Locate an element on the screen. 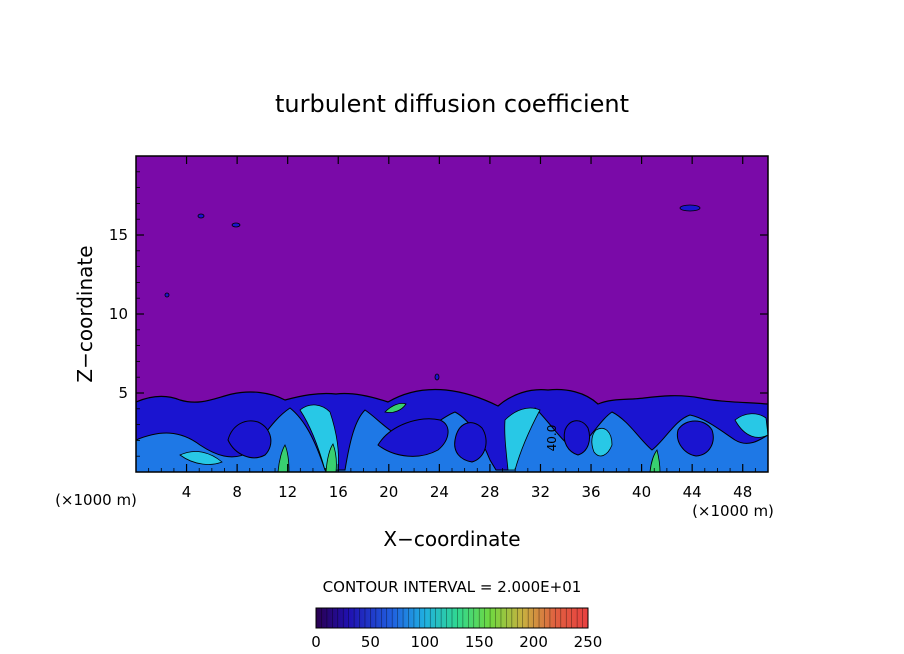 The width and height of the screenshot is (904, 654). colorbar-tick-label-1: 50 is located at coordinates (370, 642).